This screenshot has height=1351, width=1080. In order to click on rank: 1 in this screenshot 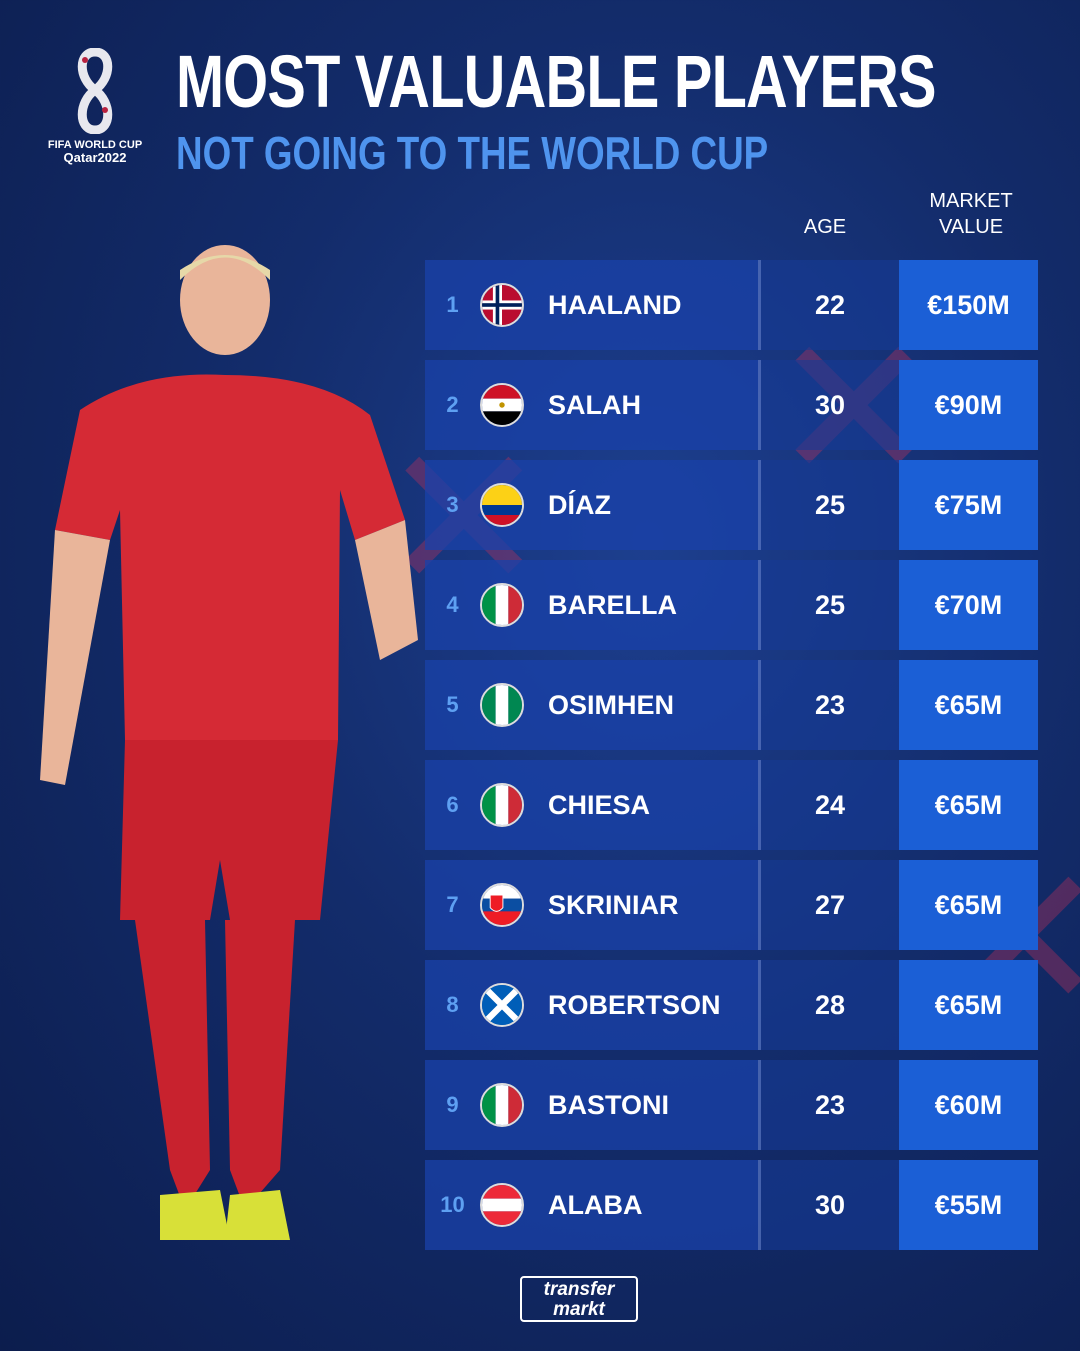, I will do `click(452, 304)`.